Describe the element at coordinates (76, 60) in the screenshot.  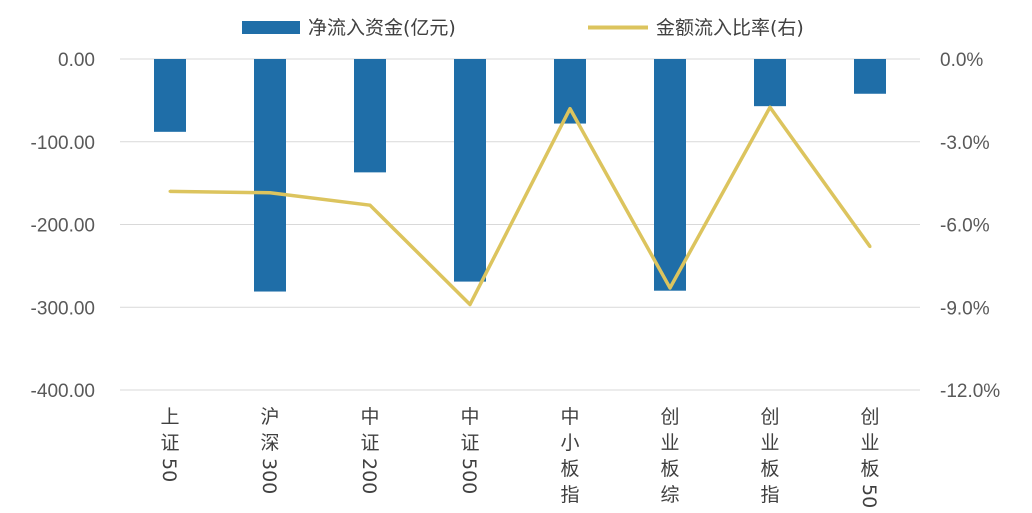
I see `left-tick-label: 0.00` at that location.